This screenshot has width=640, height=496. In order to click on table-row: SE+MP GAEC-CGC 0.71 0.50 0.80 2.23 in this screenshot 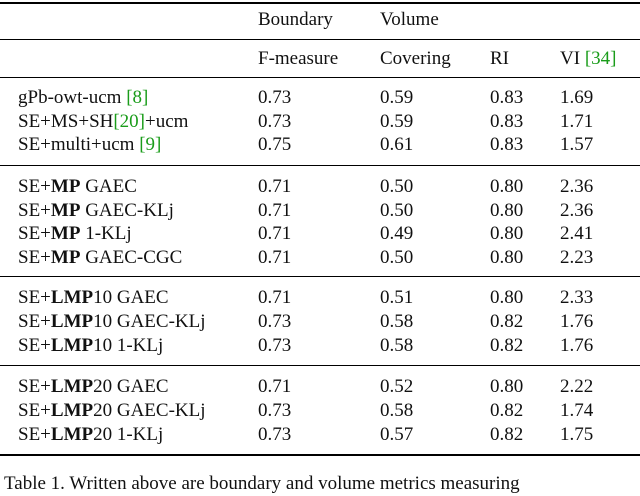, I will do `click(320, 258)`.